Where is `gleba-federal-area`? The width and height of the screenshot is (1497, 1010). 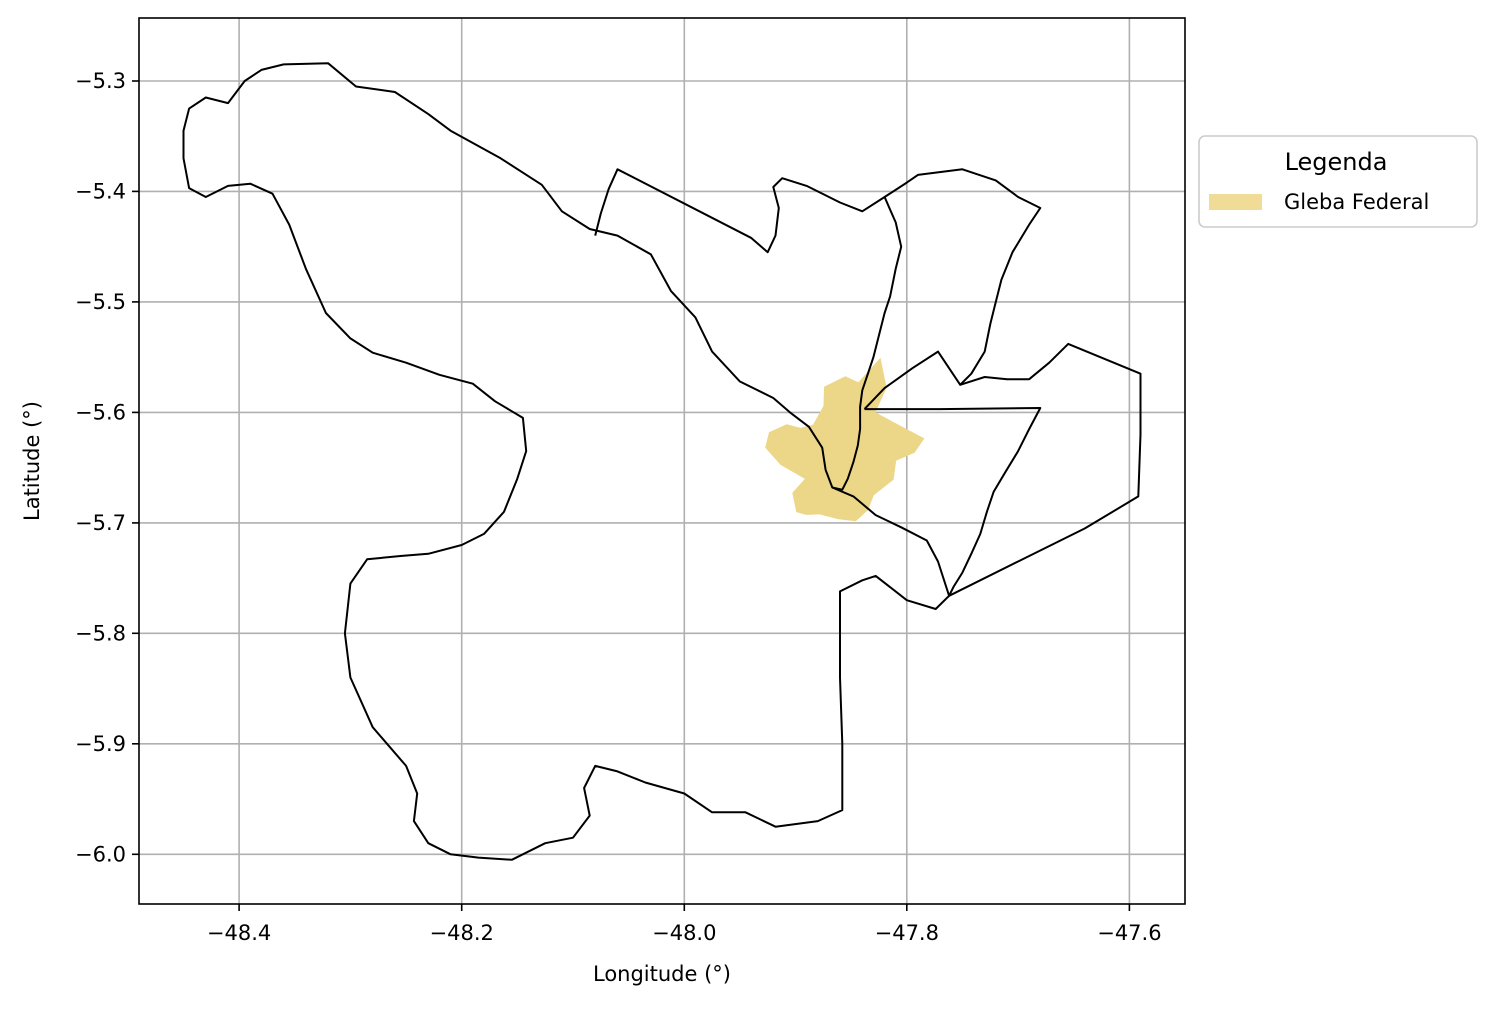 gleba-federal-area is located at coordinates (845, 439).